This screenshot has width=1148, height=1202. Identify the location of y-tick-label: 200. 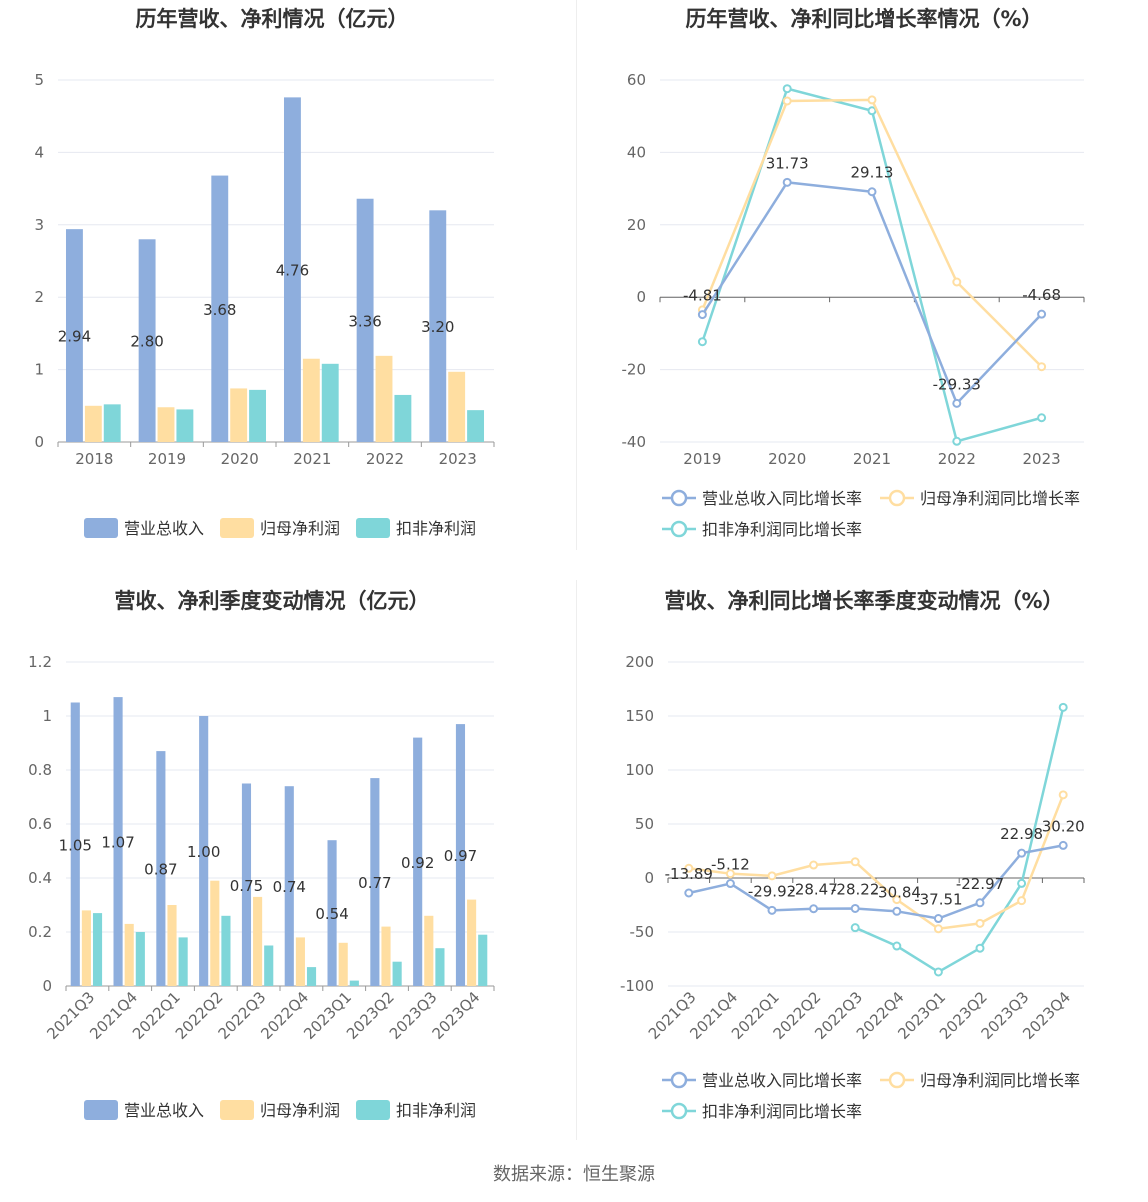
(639, 662).